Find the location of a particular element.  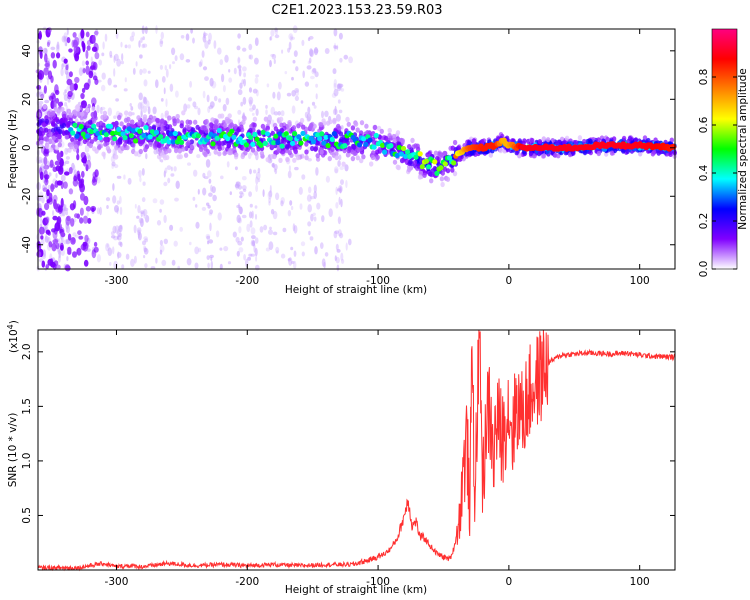

y-tick-label: 20 is located at coordinates (27, 99).